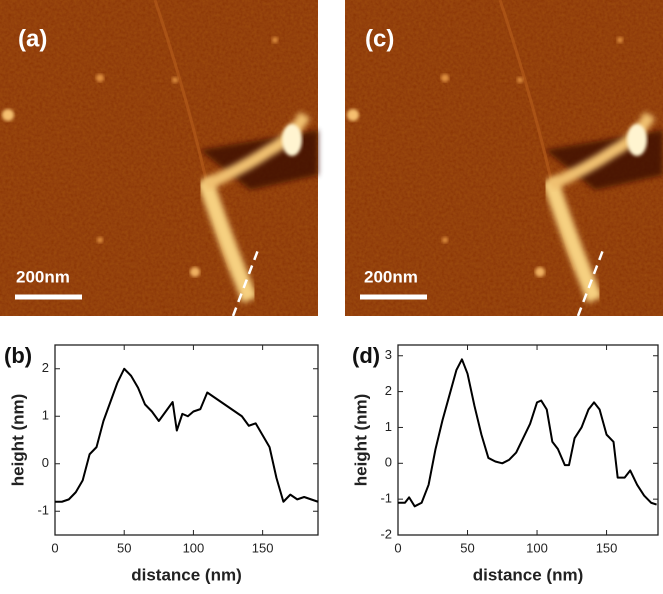 This screenshot has height=594, width=663. Describe the element at coordinates (386, 533) in the screenshot. I see `y-tick-label: -2` at that location.